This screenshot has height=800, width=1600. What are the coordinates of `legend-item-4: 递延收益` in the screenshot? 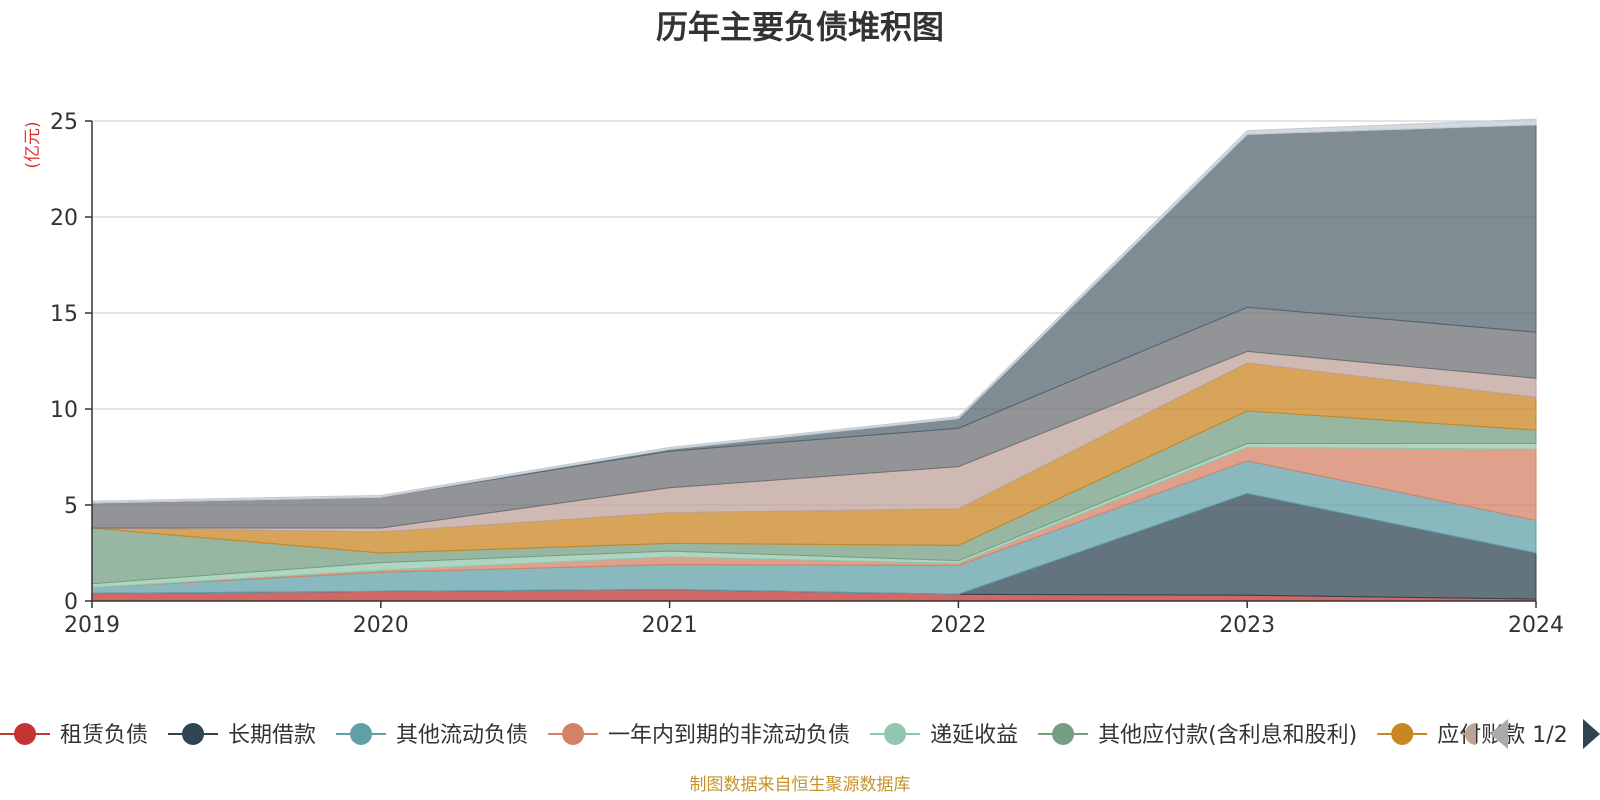 It's located at (944, 735).